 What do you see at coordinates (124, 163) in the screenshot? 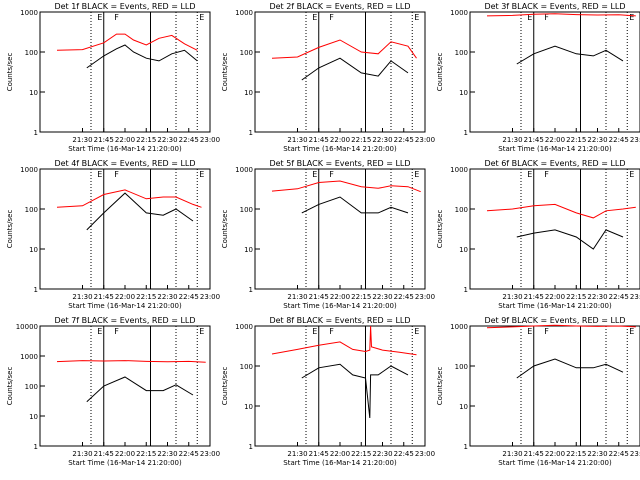
I see `chart-title: Det 4f BLACK = Events, RED = LLD` at bounding box center [124, 163].